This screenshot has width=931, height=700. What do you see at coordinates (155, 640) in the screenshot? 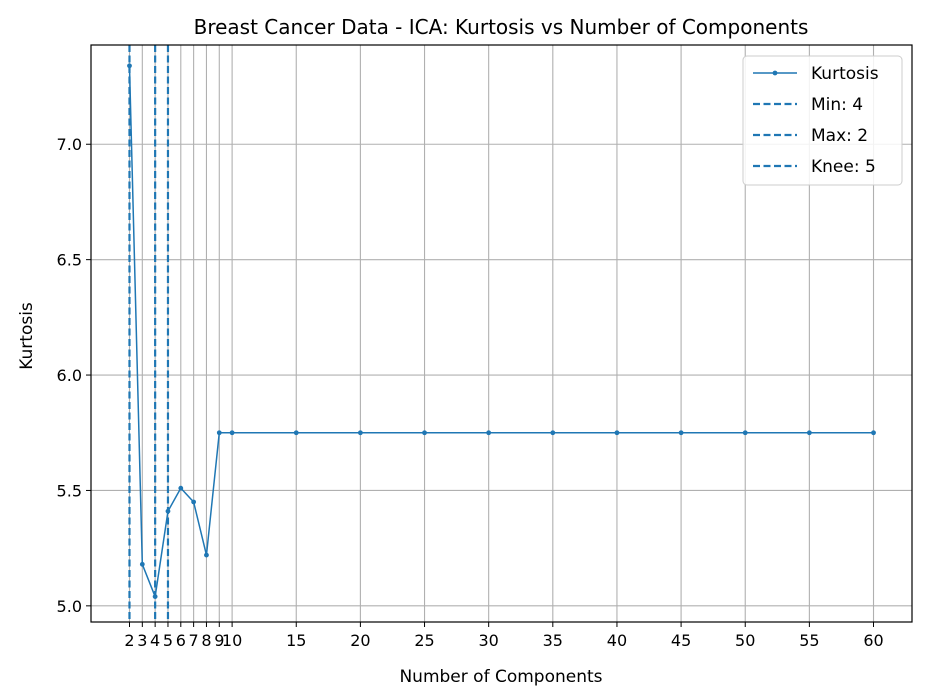
I see `x-tick-label: 4` at bounding box center [155, 640].